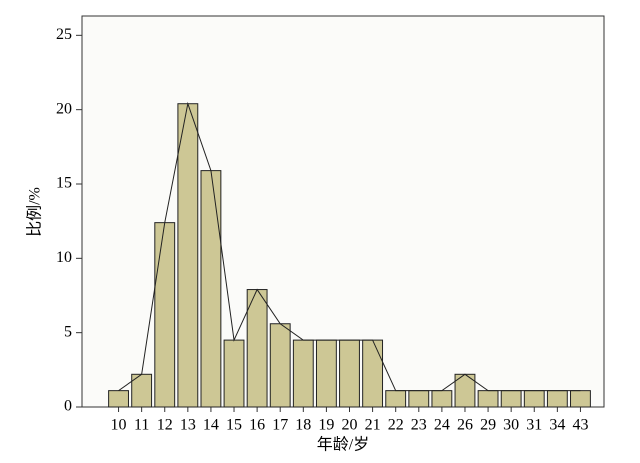  Describe the element at coordinates (534, 425) in the screenshot. I see `x-tick-label: 31` at that location.